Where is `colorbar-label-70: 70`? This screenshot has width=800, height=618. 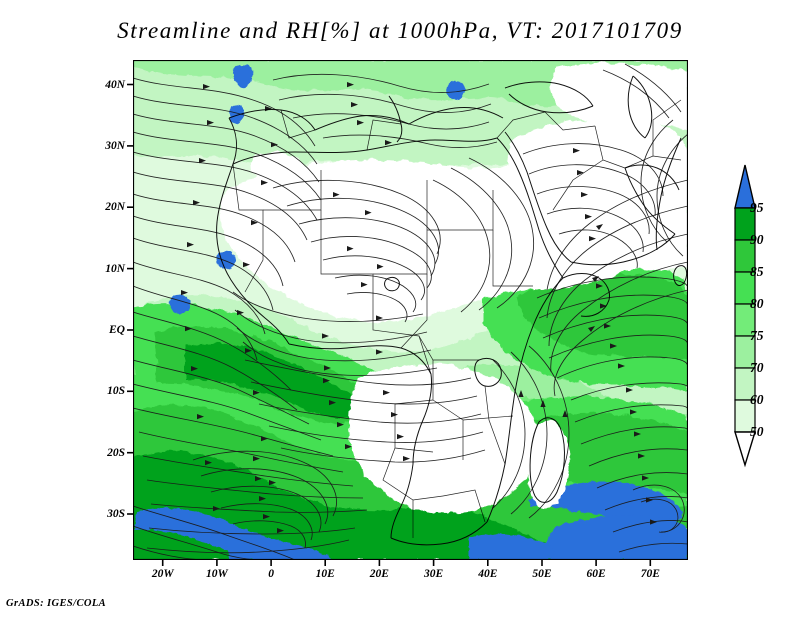 colorbar-label-70: 70 is located at coordinates (757, 367).